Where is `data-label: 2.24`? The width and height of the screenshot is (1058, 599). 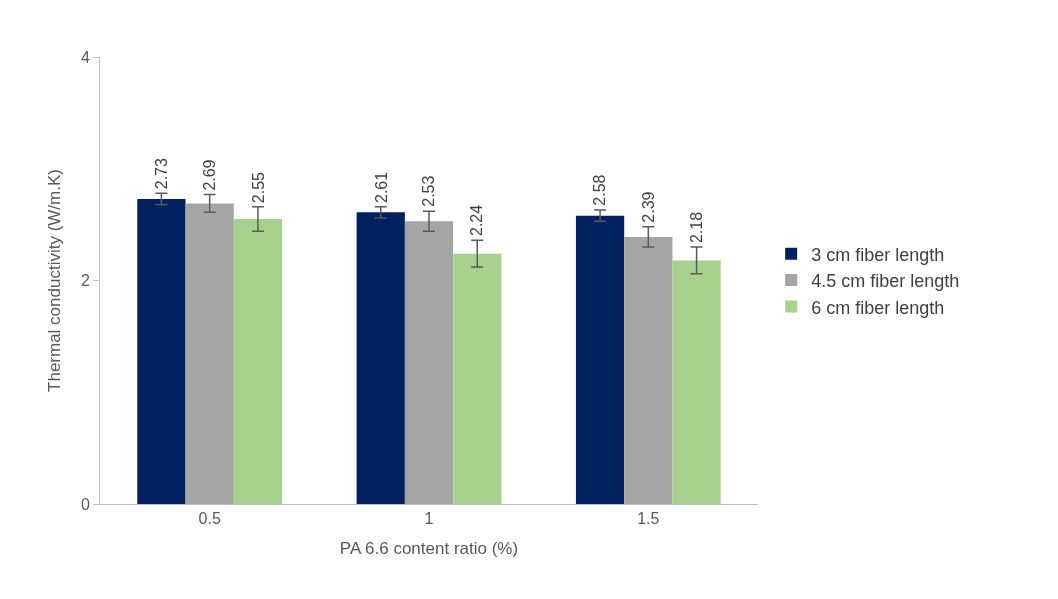
data-label: 2.24 is located at coordinates (477, 220).